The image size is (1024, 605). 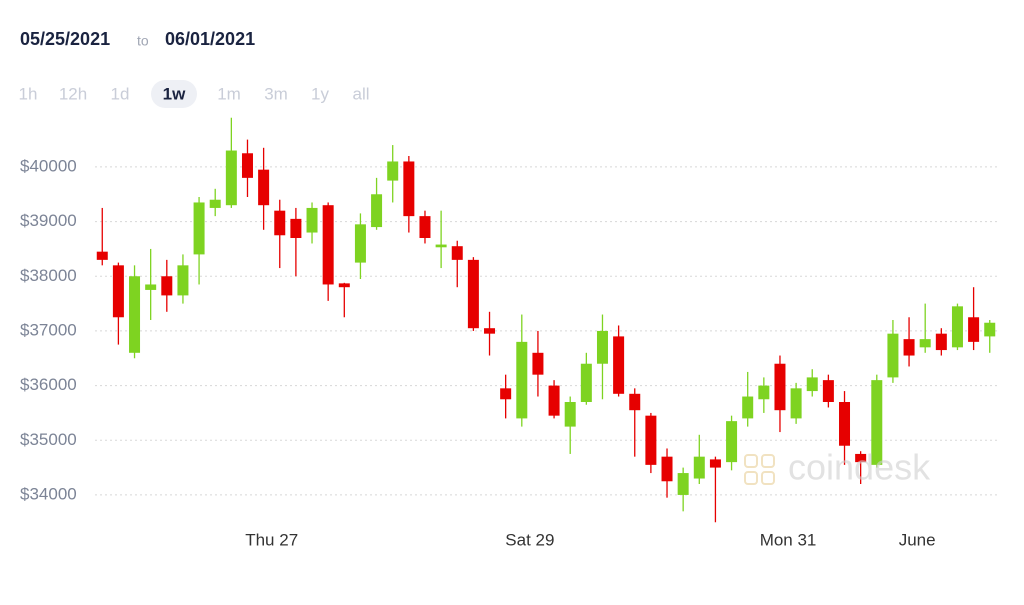 I want to click on range-button: all, so click(x=360, y=93).